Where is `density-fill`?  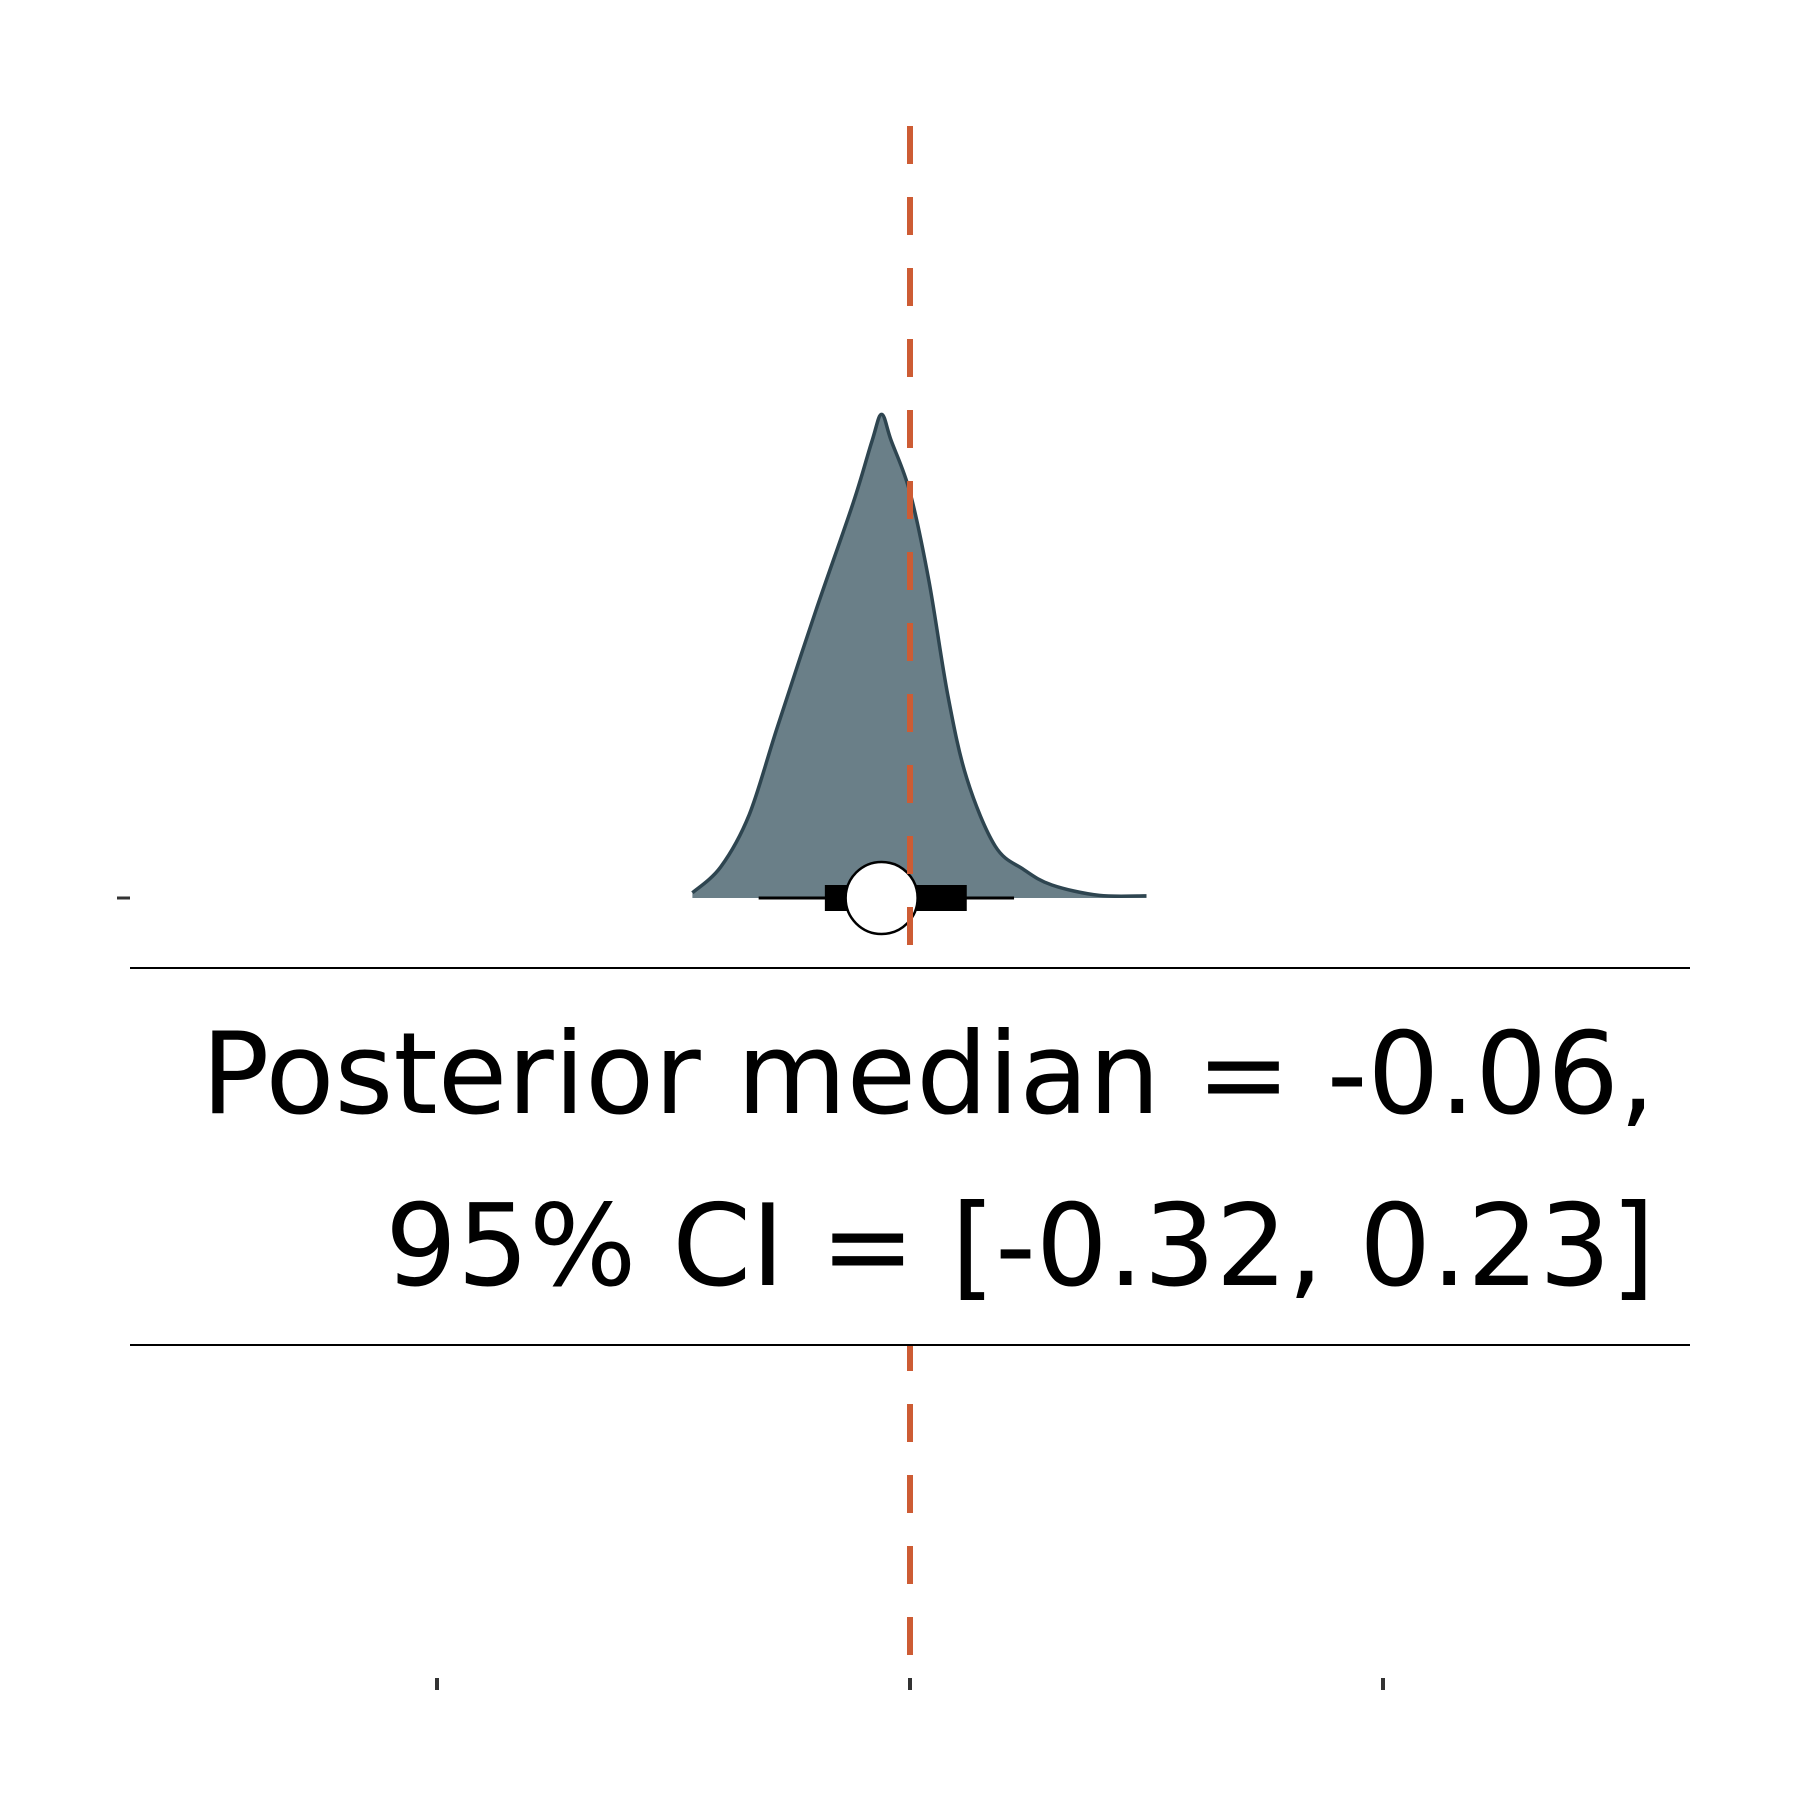
density-fill is located at coordinates (919, 656).